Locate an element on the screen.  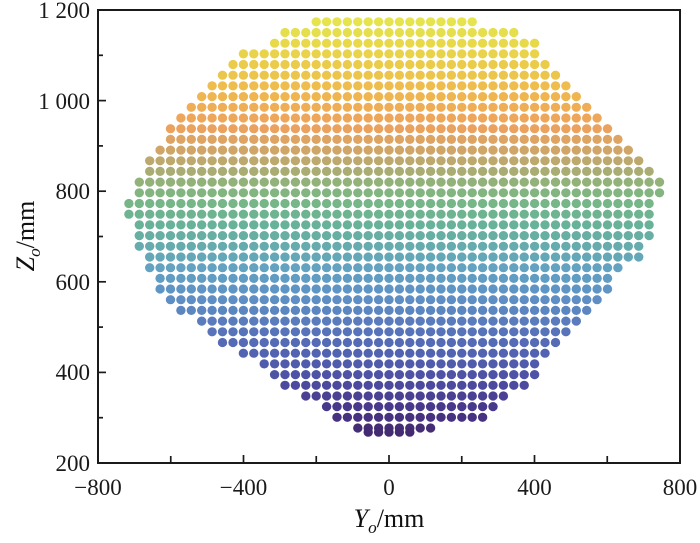
x-tick-label: −400 is located at coordinates (243, 487).